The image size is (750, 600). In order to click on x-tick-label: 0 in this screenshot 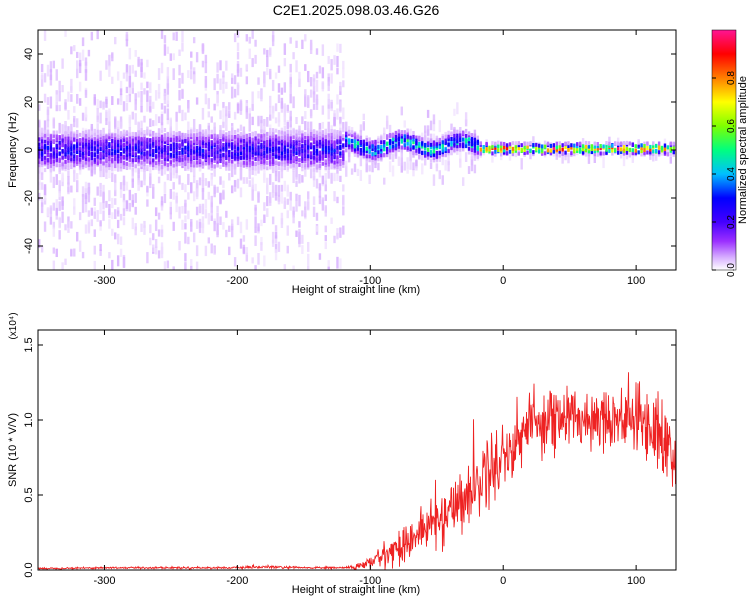, I will do `click(503, 281)`.